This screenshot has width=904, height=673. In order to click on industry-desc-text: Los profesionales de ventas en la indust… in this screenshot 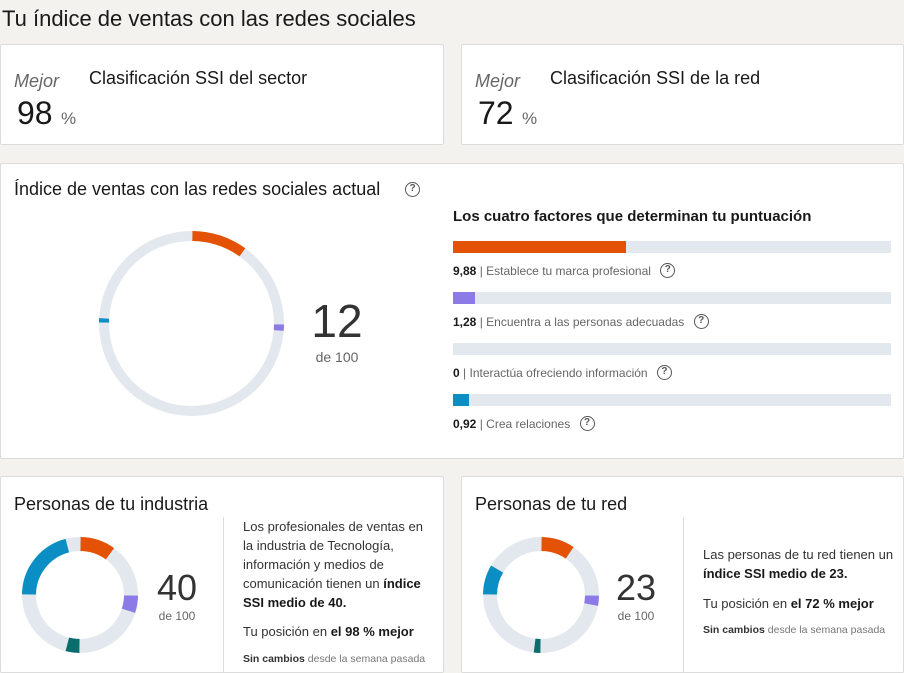, I will do `click(333, 555)`.